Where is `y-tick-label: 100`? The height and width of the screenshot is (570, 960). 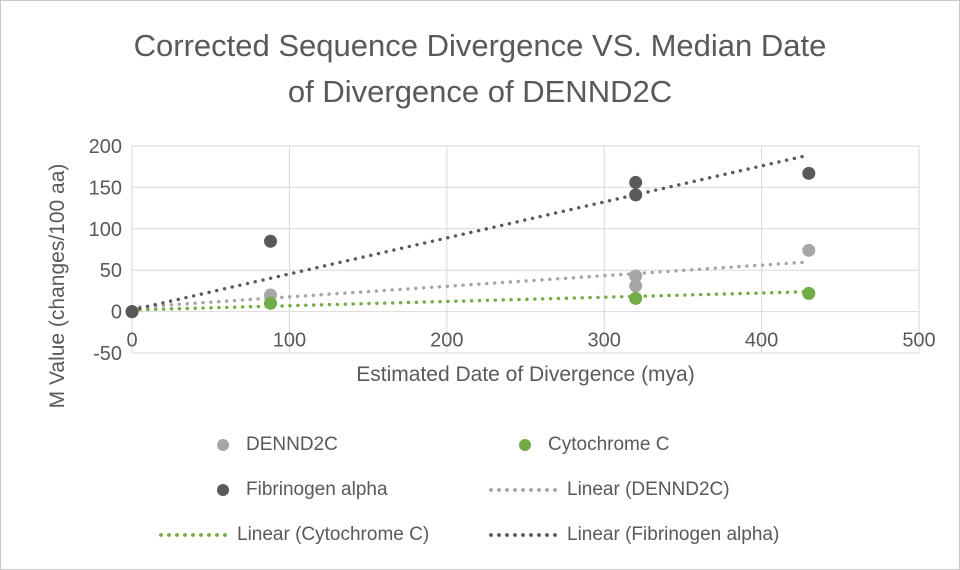 y-tick-label: 100 is located at coordinates (105, 230).